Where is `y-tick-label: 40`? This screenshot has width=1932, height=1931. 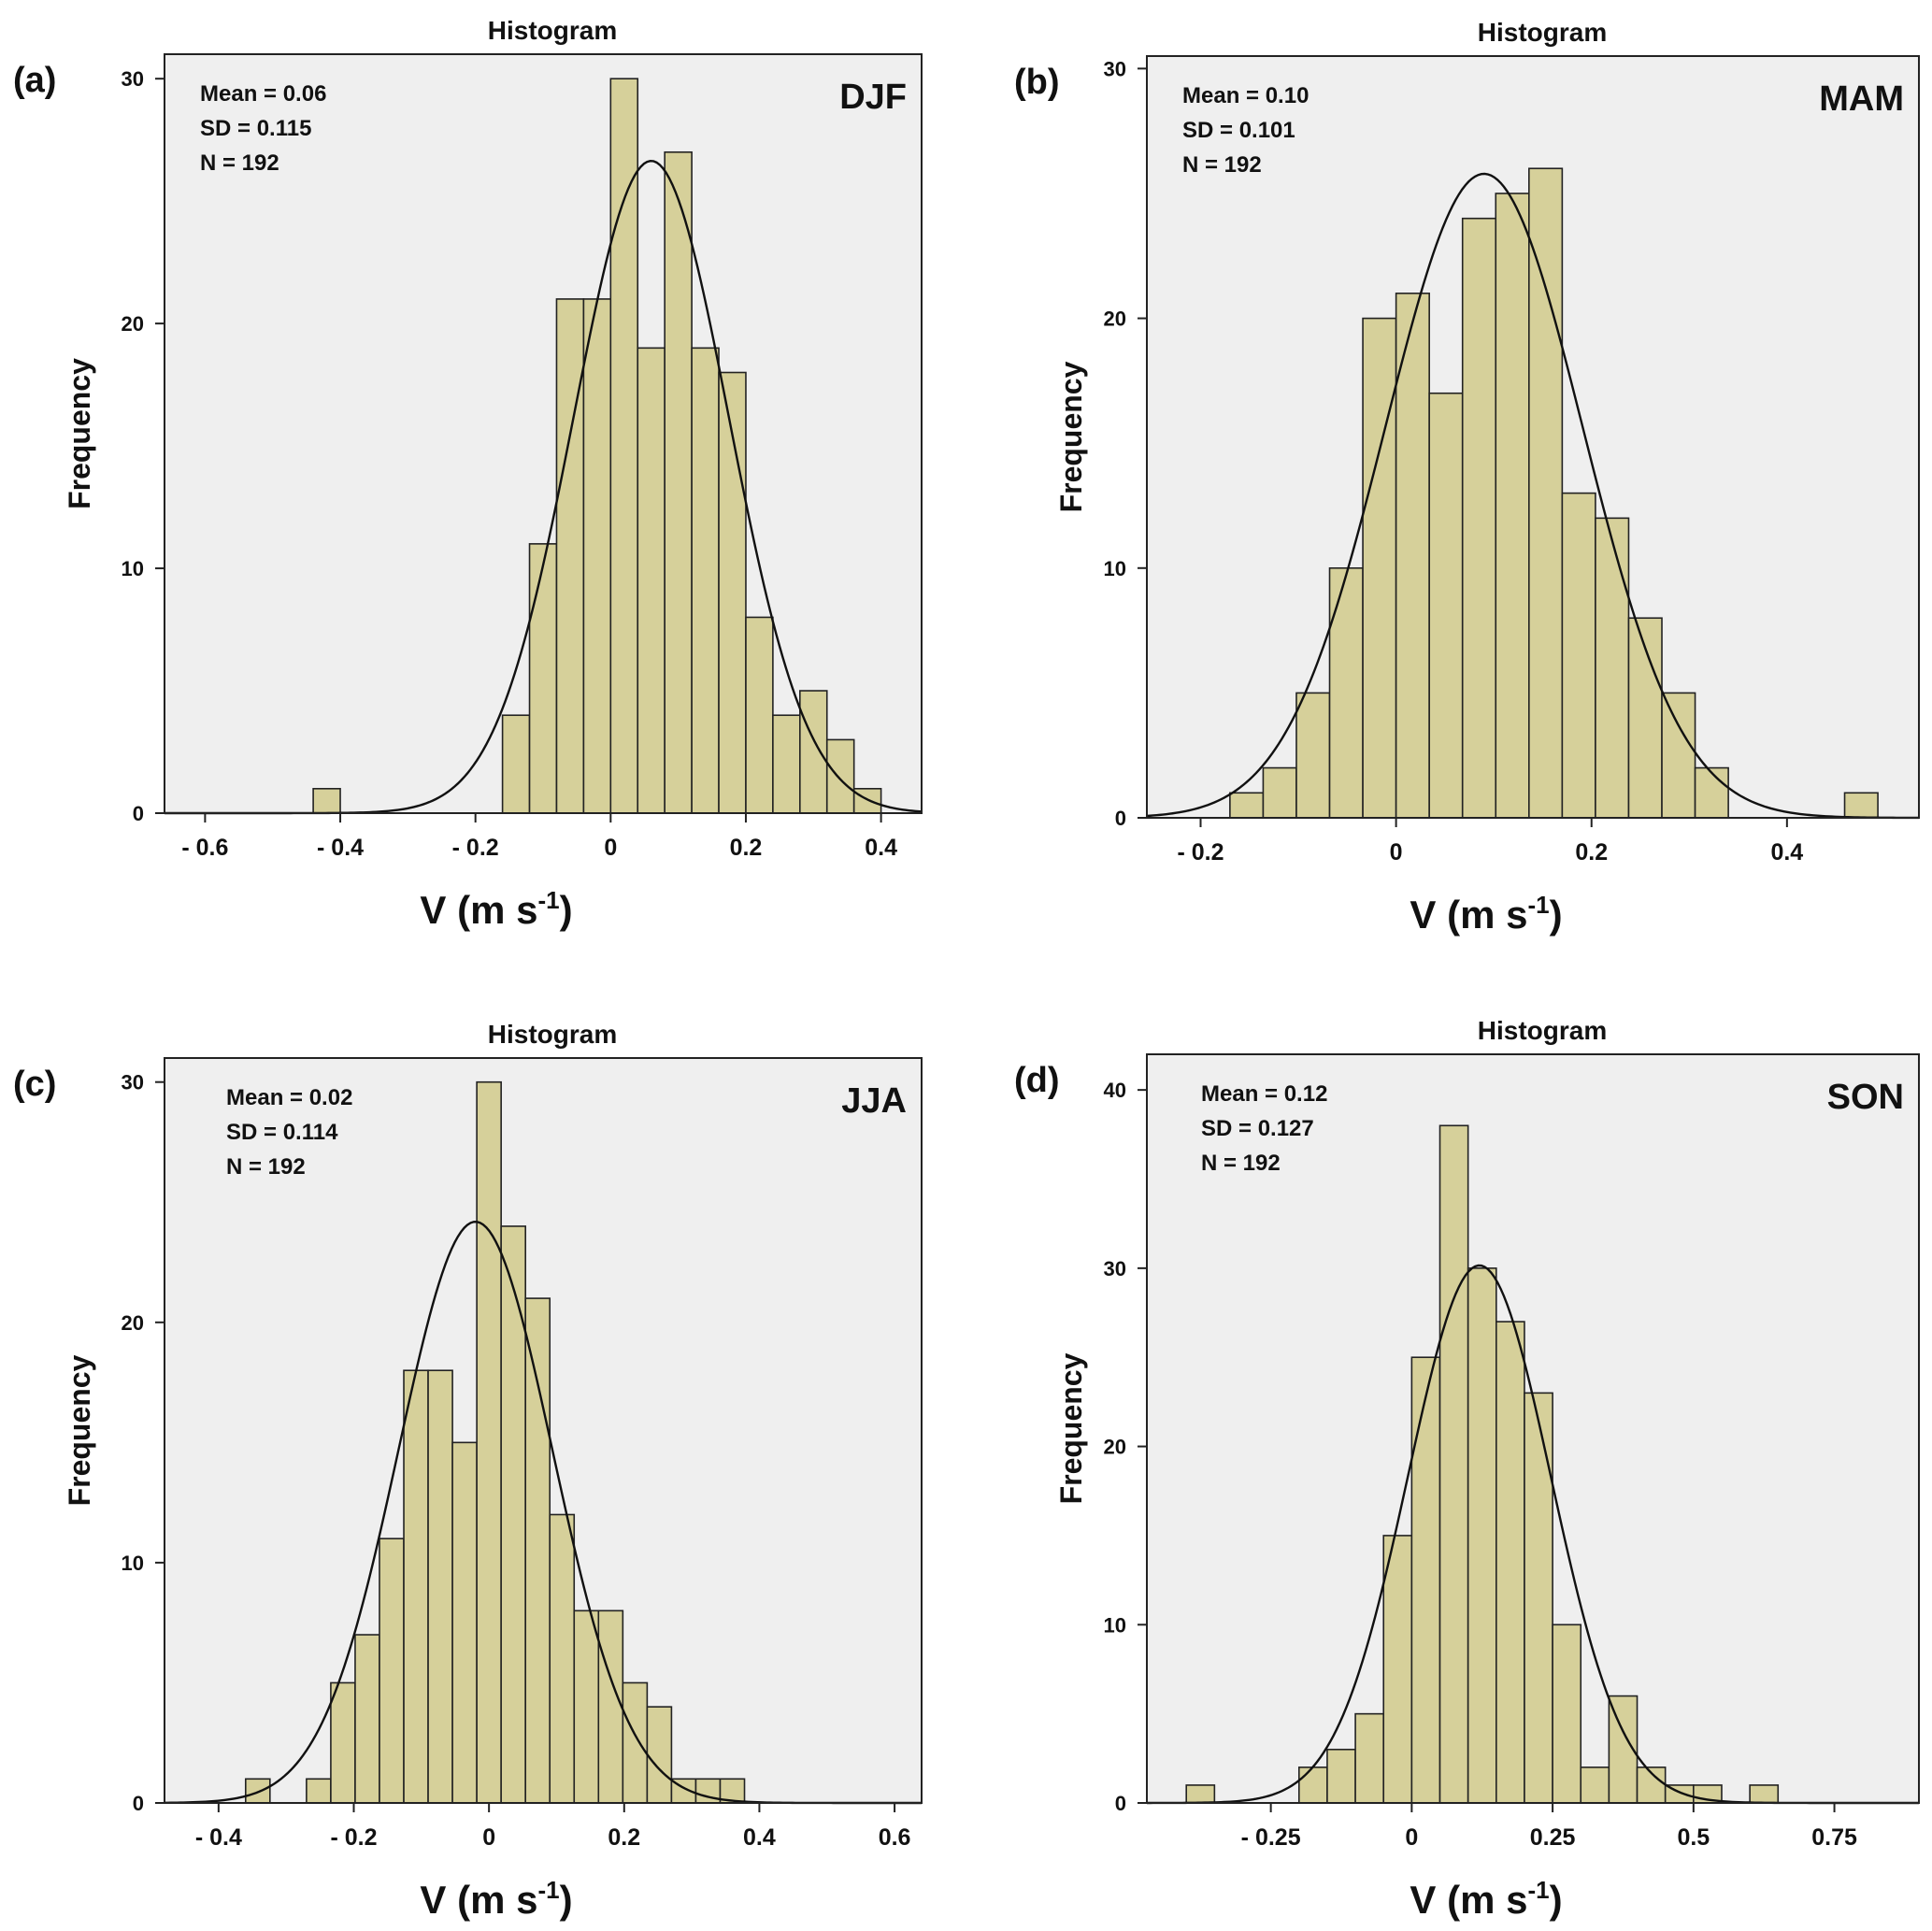 y-tick-label: 40 is located at coordinates (1115, 1090).